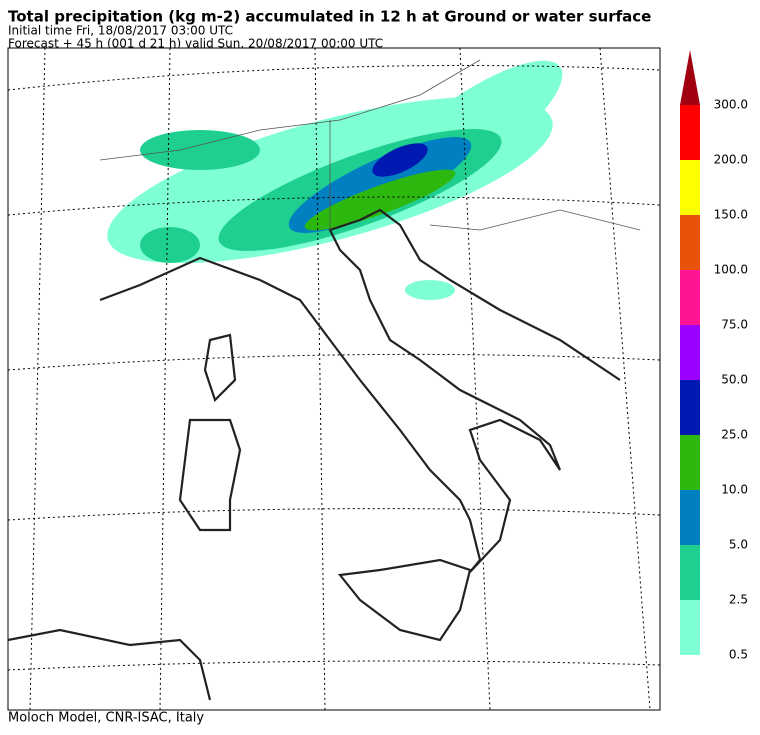  Describe the element at coordinates (731, 270) in the screenshot. I see `colorbar-label: 100.0` at that location.